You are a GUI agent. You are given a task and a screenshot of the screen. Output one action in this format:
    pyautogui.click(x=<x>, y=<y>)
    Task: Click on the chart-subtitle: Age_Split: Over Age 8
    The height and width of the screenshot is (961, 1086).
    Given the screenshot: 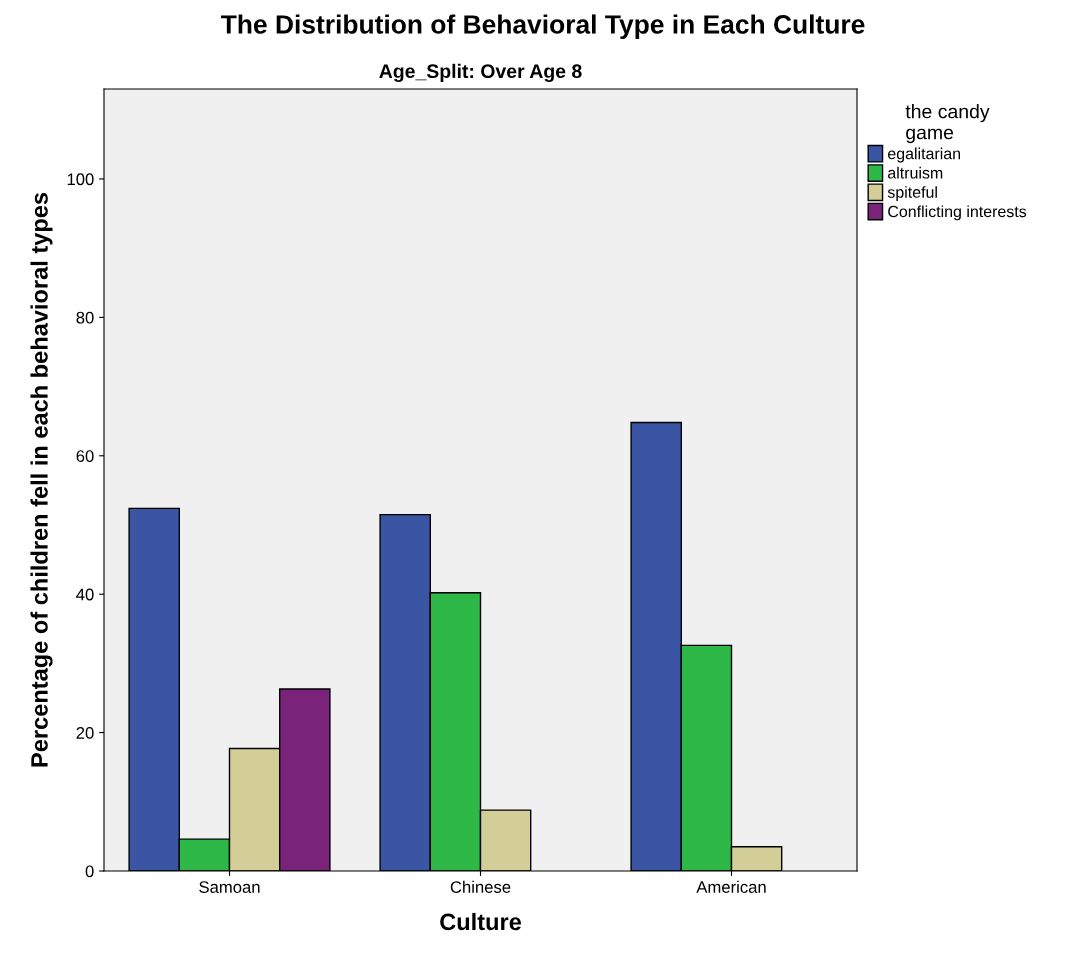 What is the action you would take?
    pyautogui.click(x=480, y=73)
    